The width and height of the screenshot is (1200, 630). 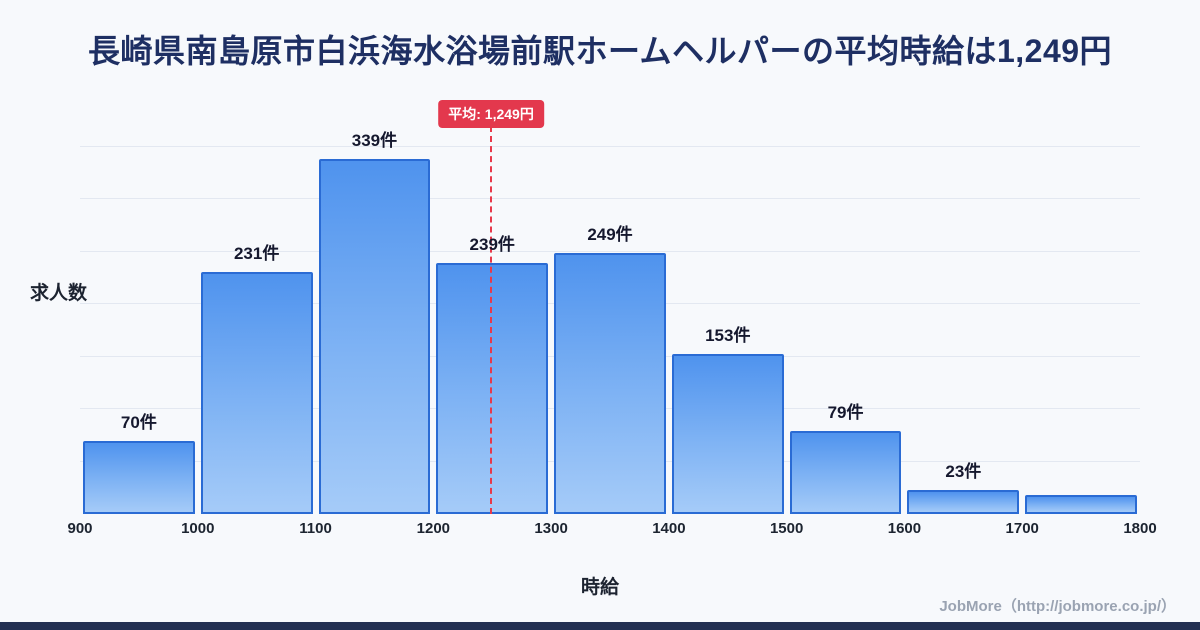 What do you see at coordinates (433, 528) in the screenshot?
I see `x-tick-label: 1200` at bounding box center [433, 528].